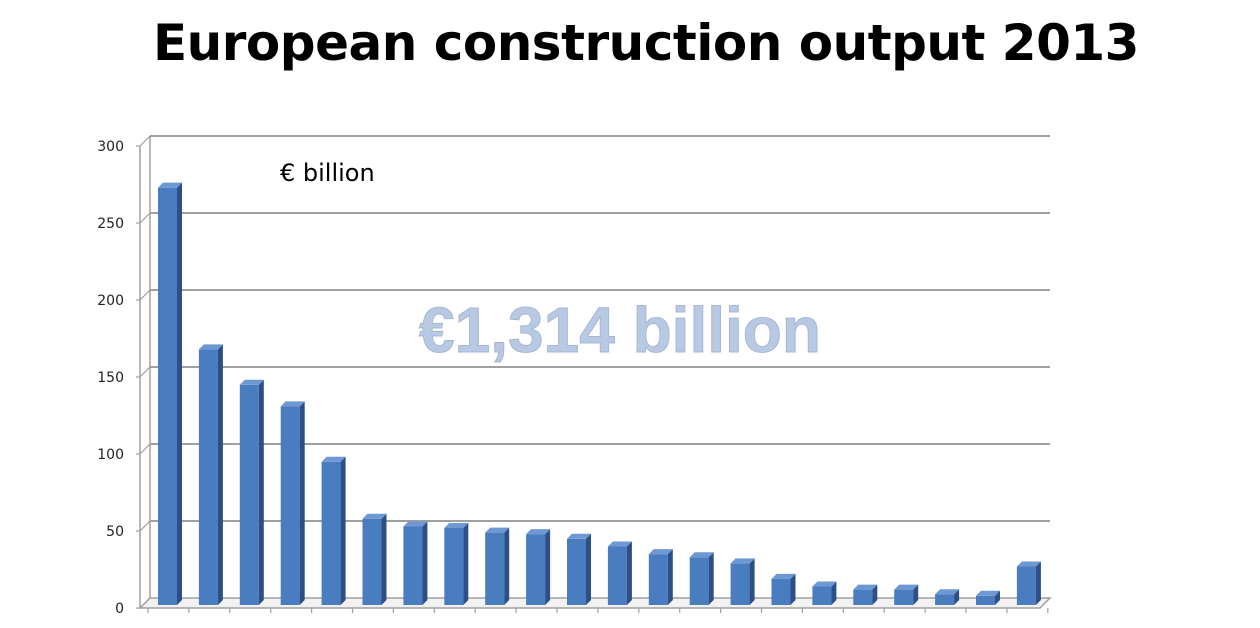 This screenshot has width=1260, height=628. What do you see at coordinates (110, 455) in the screenshot?
I see `y-tick-label: 100` at bounding box center [110, 455].